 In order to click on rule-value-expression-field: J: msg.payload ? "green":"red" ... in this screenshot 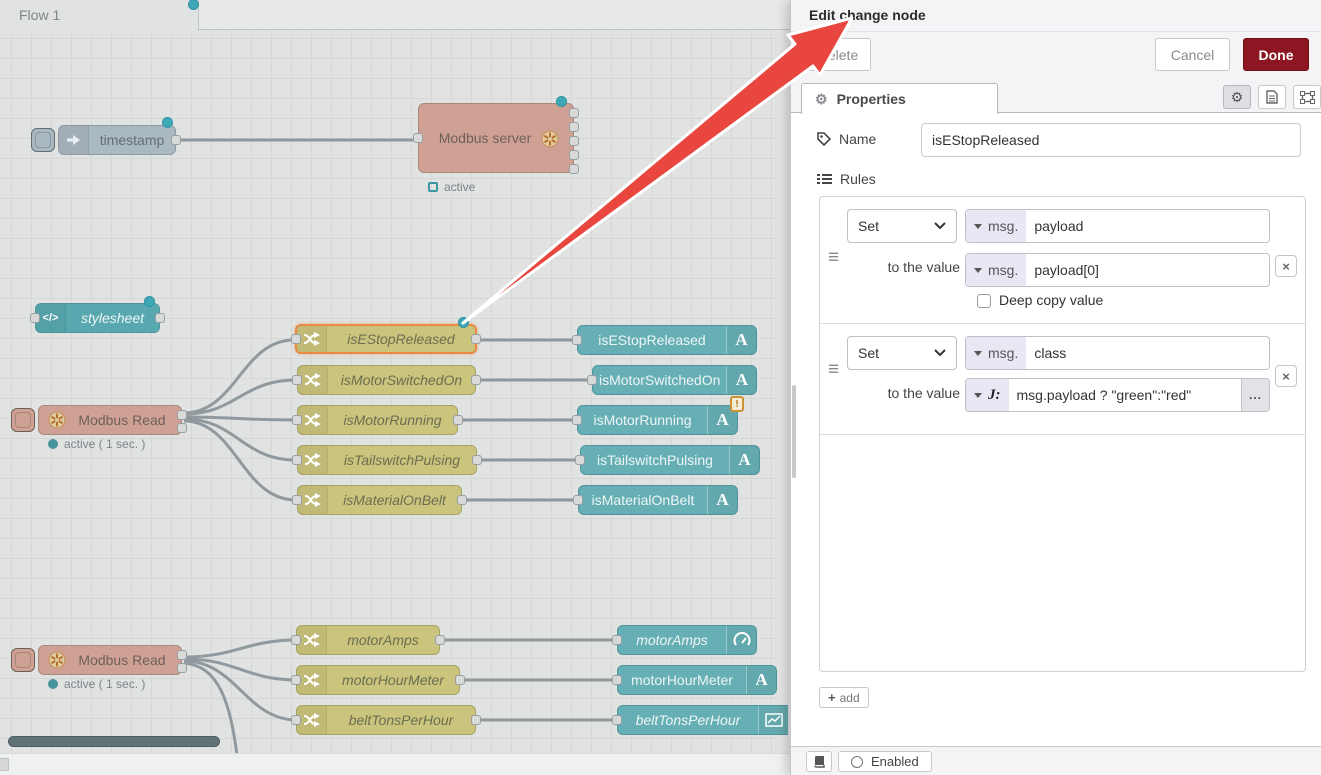, I will do `click(1117, 395)`.